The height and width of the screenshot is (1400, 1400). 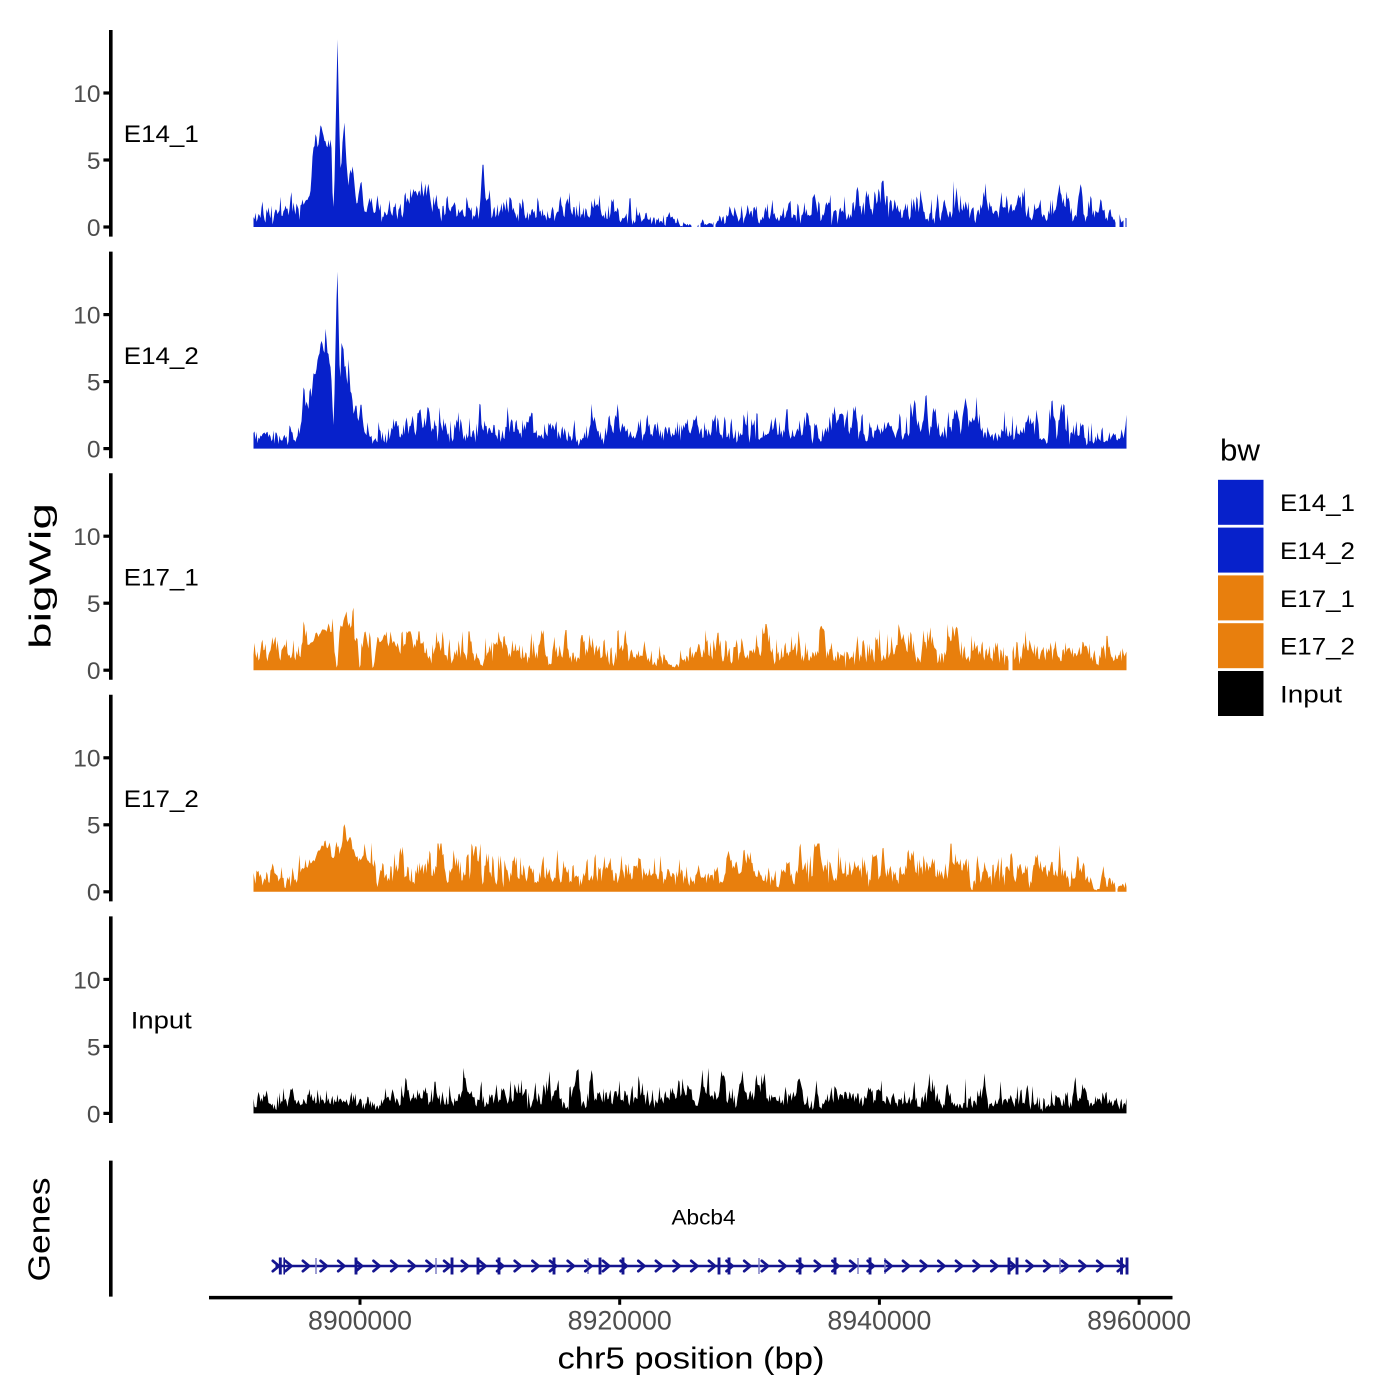 I want to click on svg-text: 8960000, so click(x=1139, y=1321).